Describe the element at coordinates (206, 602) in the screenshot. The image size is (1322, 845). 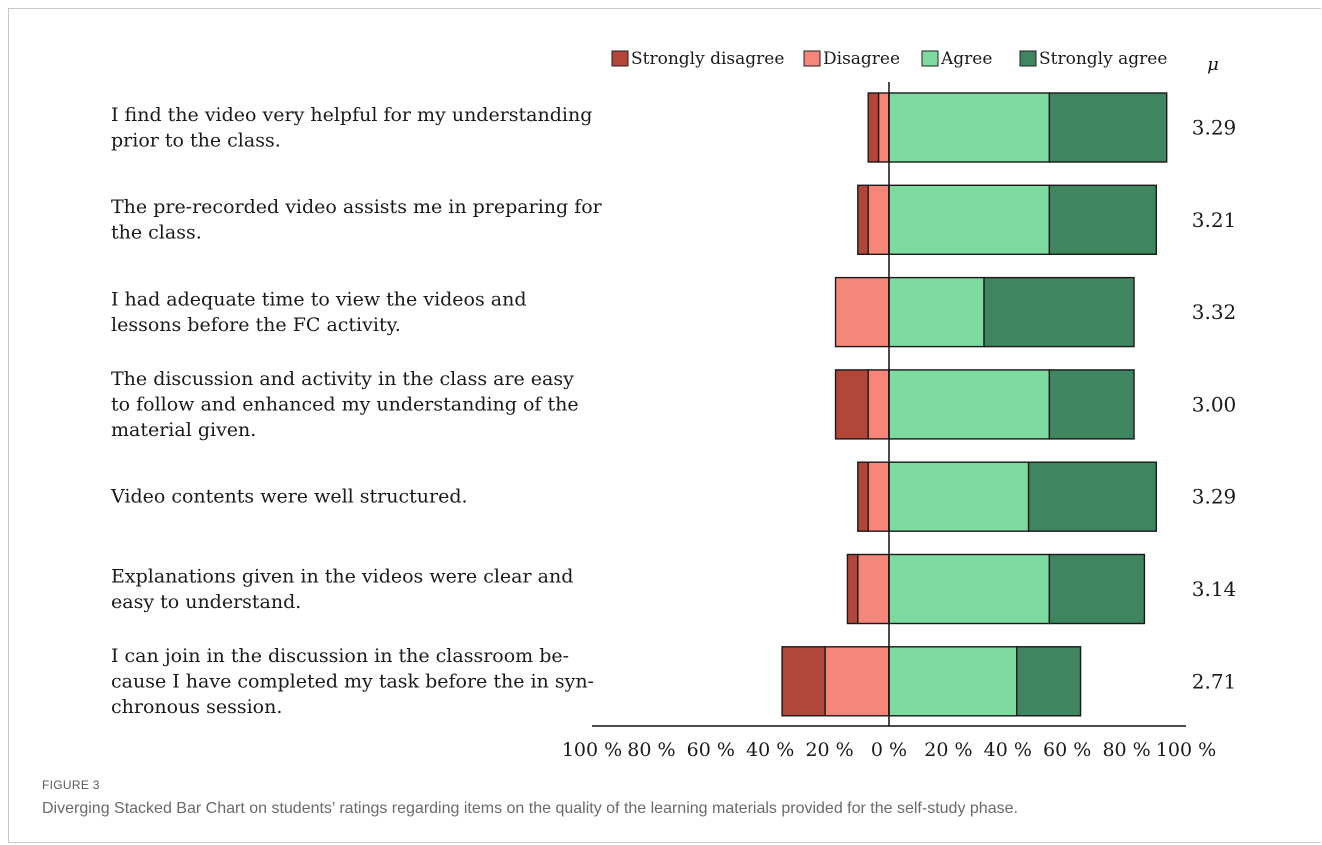
I see `item-label-row-6: easy to understand.` at that location.